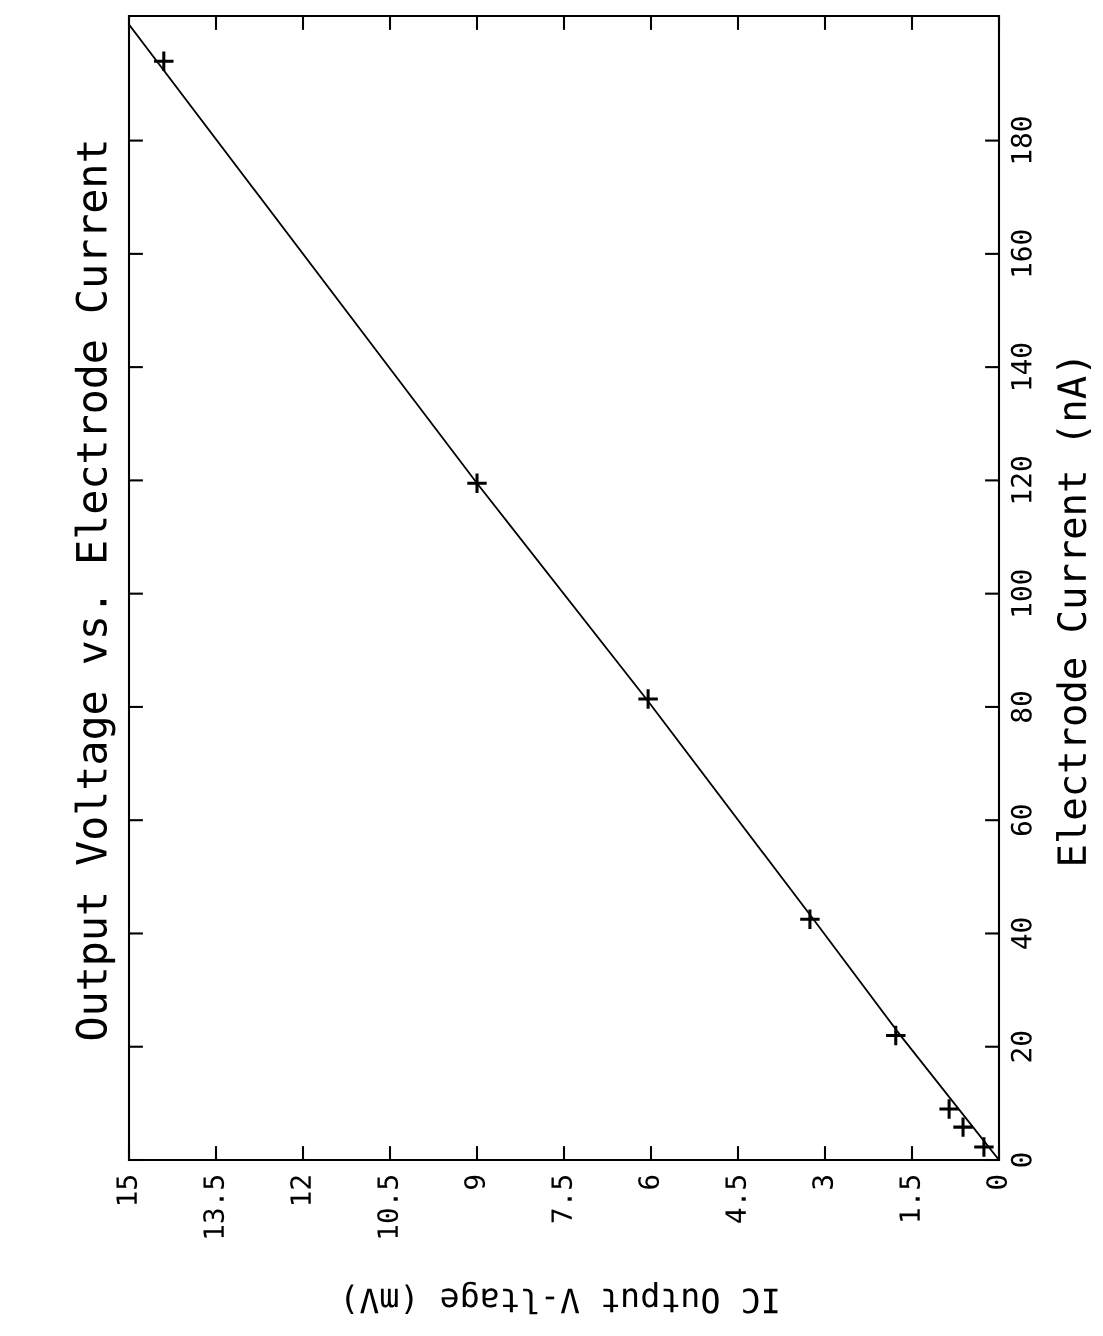  Describe the element at coordinates (910, 1198) in the screenshot. I see `x-tick-label: 1.5` at that location.